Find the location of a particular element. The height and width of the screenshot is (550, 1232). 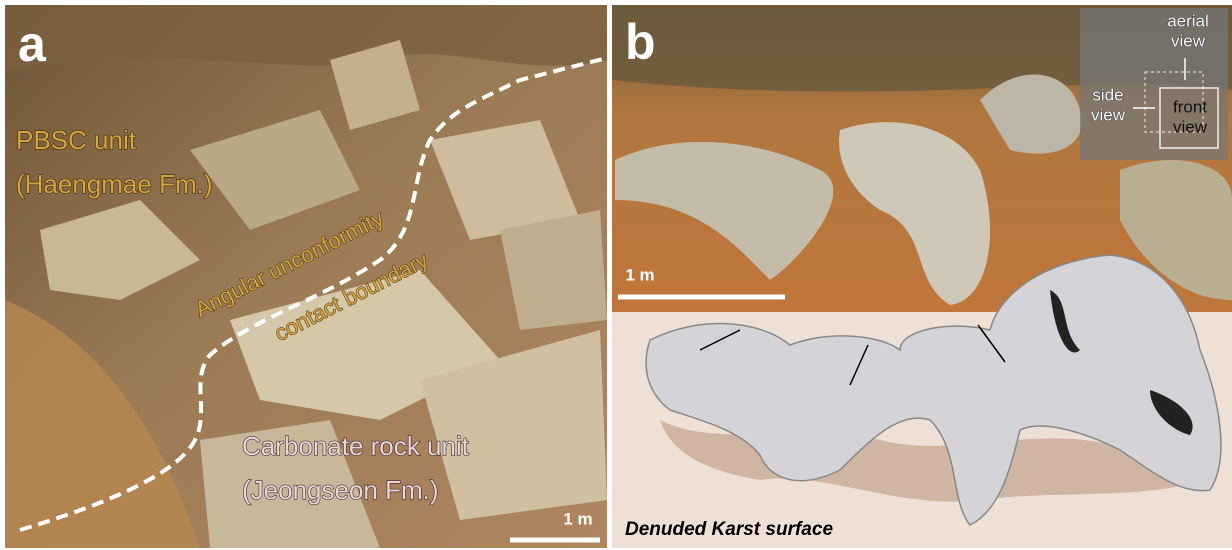

inset-label: aerial is located at coordinates (1188, 20).